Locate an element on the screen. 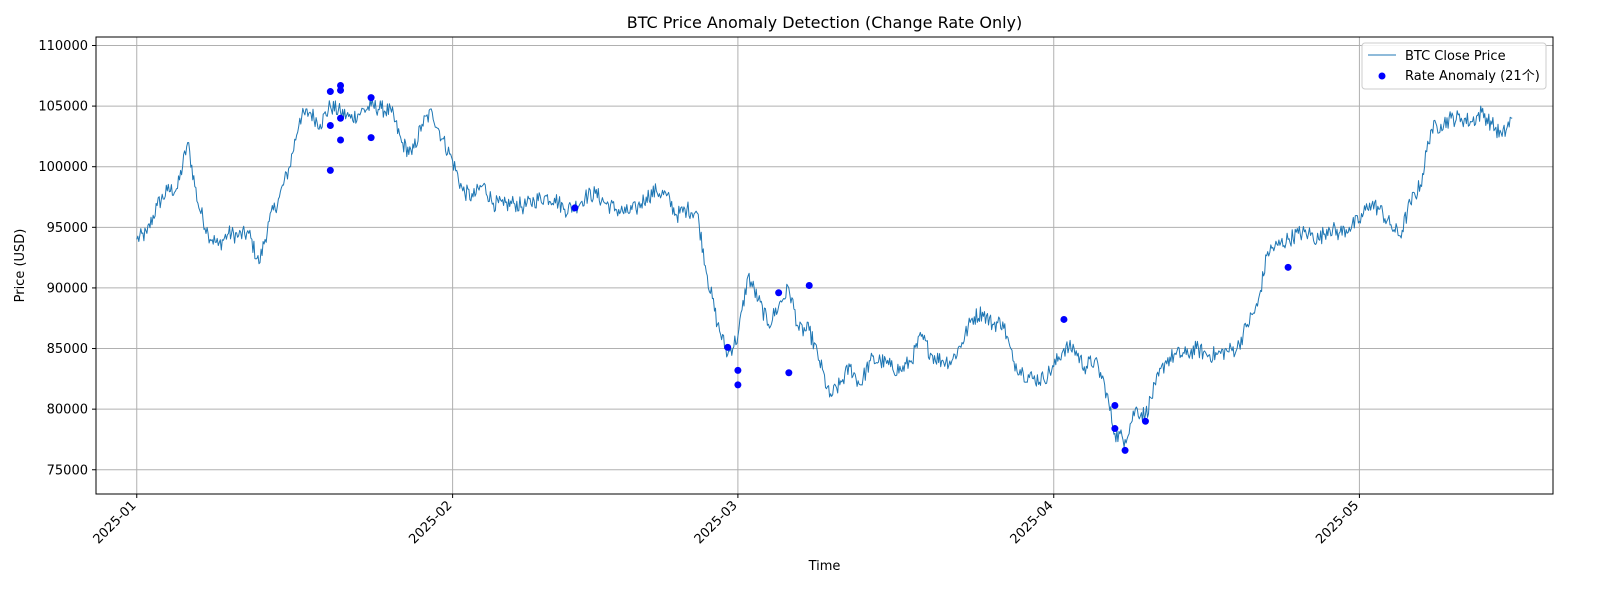  y-tick-label: 75000 is located at coordinates (67, 470).